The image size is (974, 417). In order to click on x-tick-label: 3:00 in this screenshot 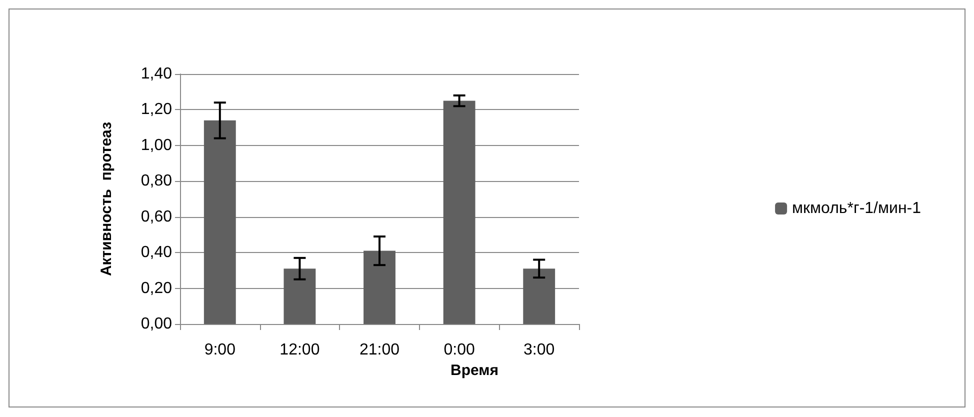, I will do `click(539, 350)`.